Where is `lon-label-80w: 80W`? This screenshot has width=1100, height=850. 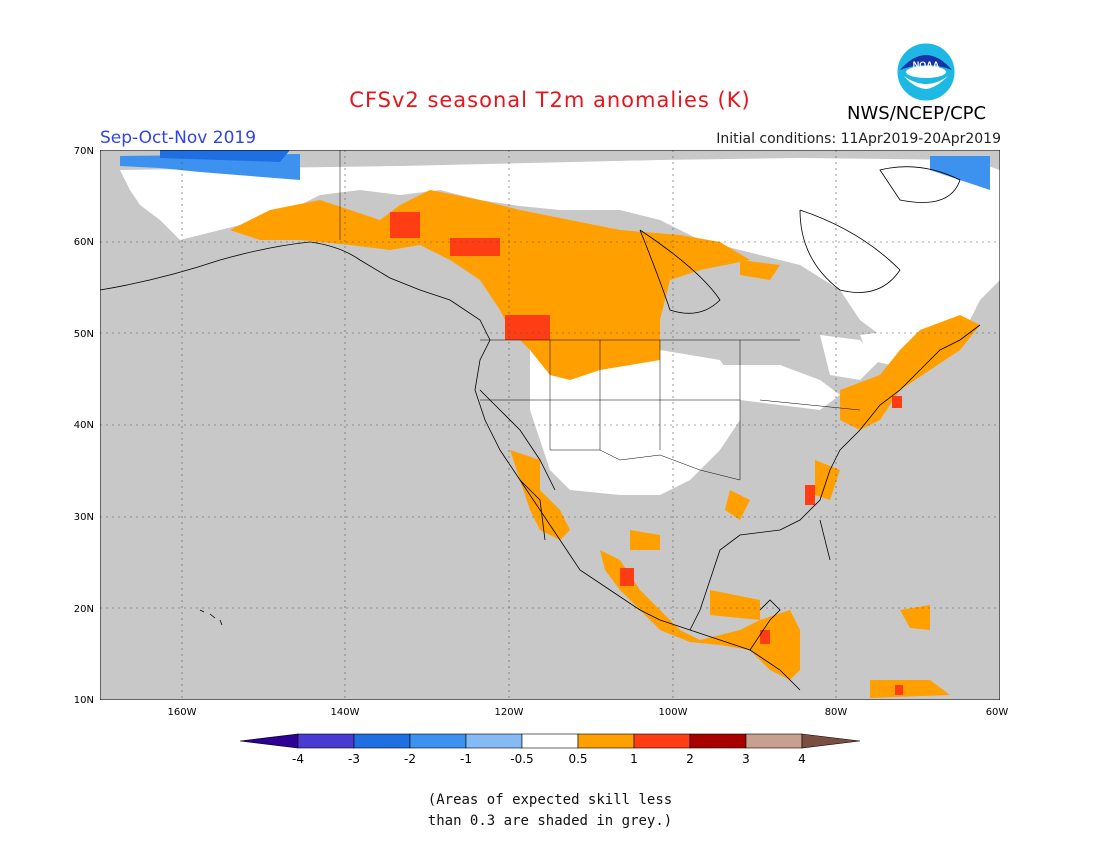 lon-label-80w: 80W is located at coordinates (836, 712).